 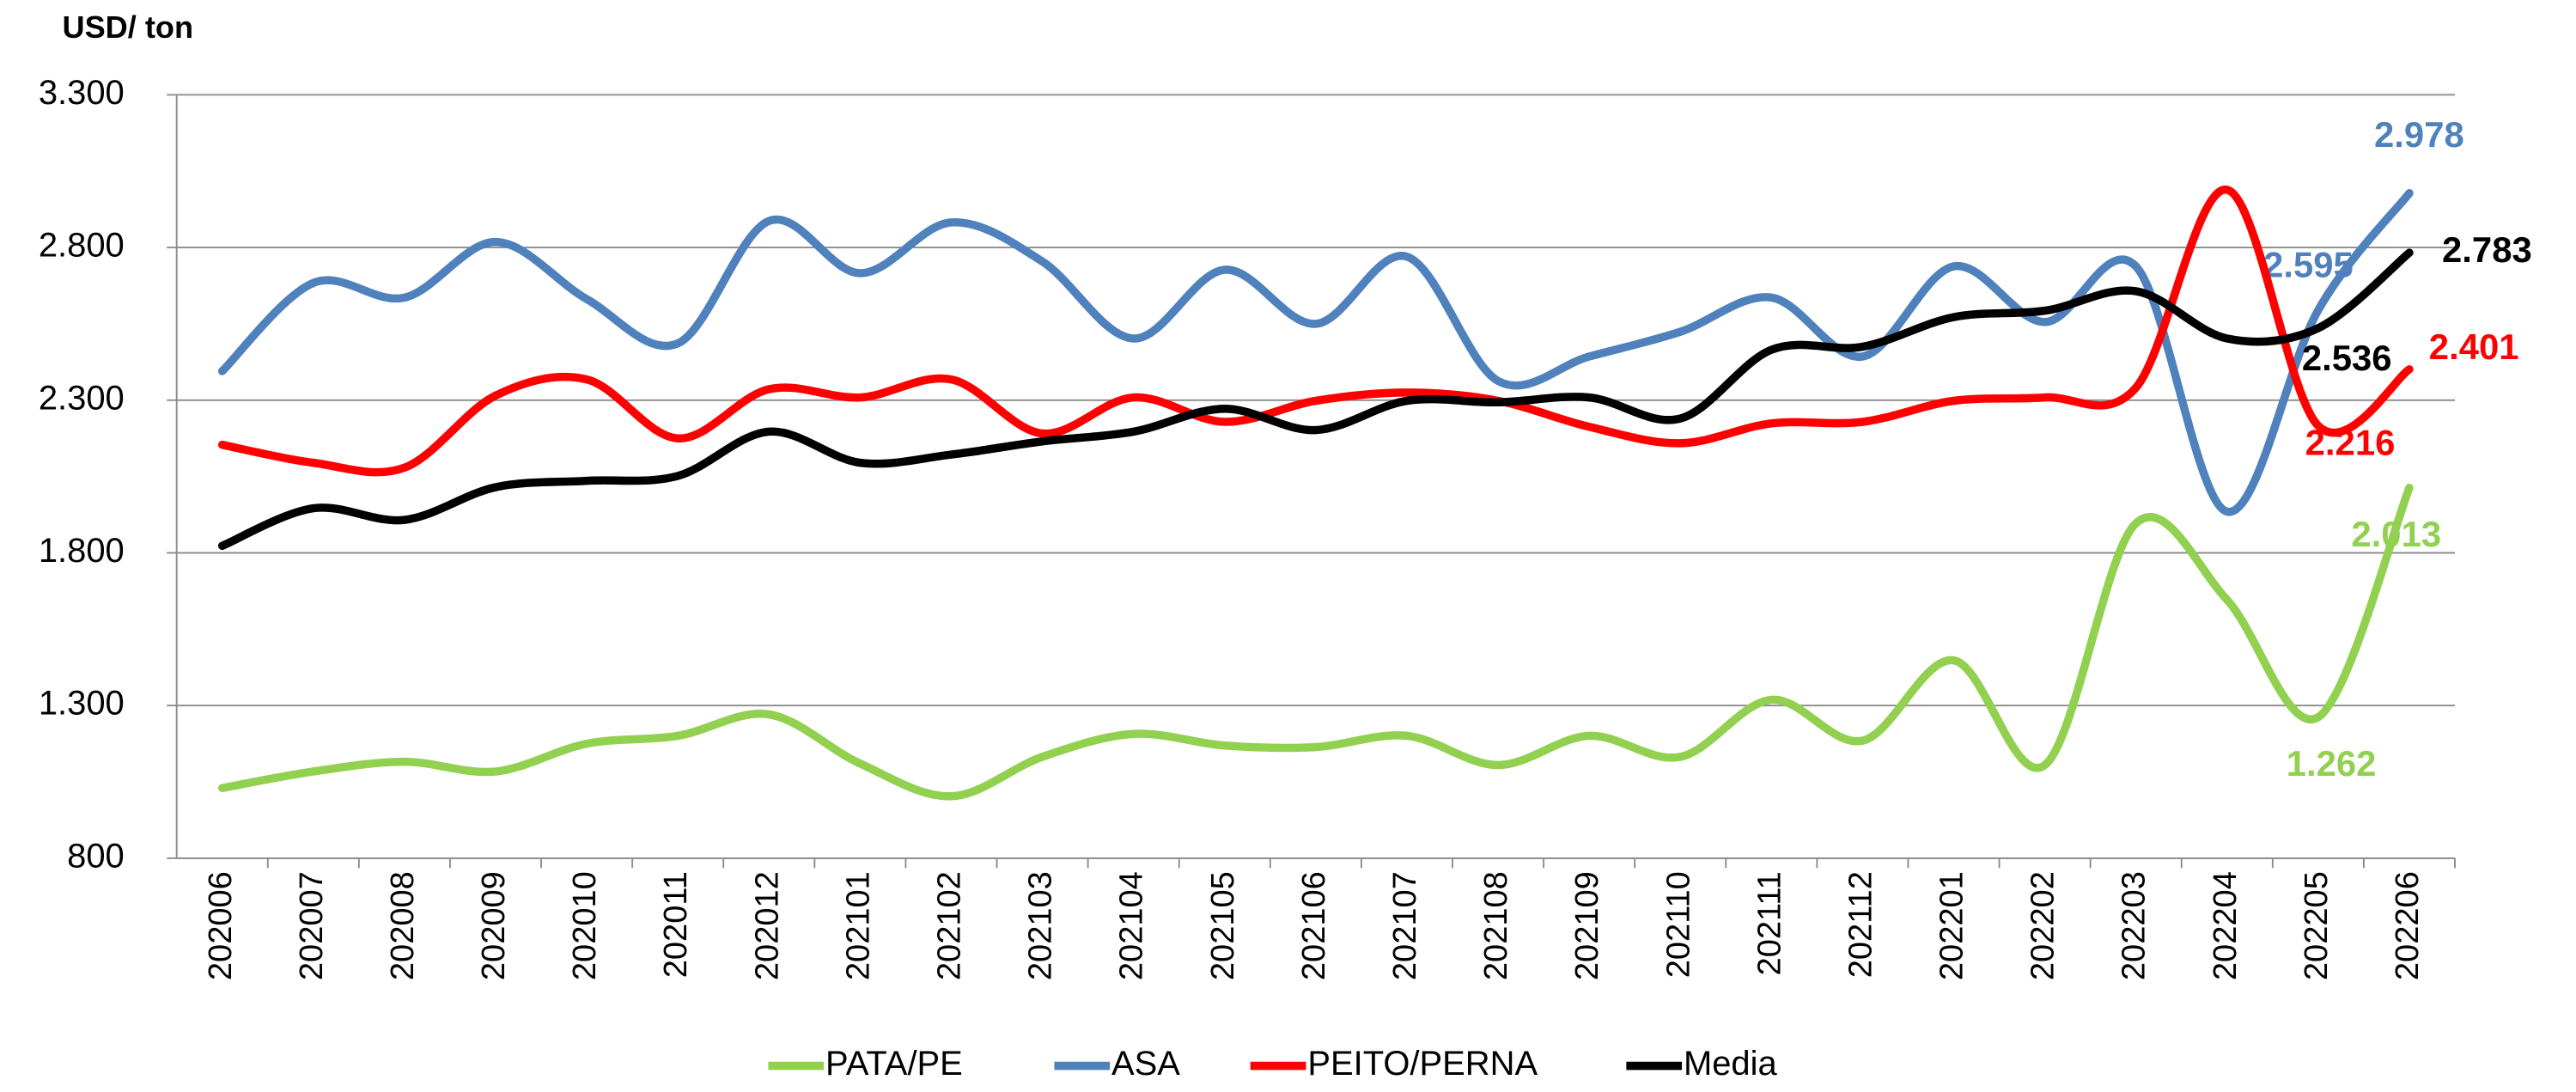 What do you see at coordinates (2474, 346) in the screenshot?
I see `data-label: 2.401` at bounding box center [2474, 346].